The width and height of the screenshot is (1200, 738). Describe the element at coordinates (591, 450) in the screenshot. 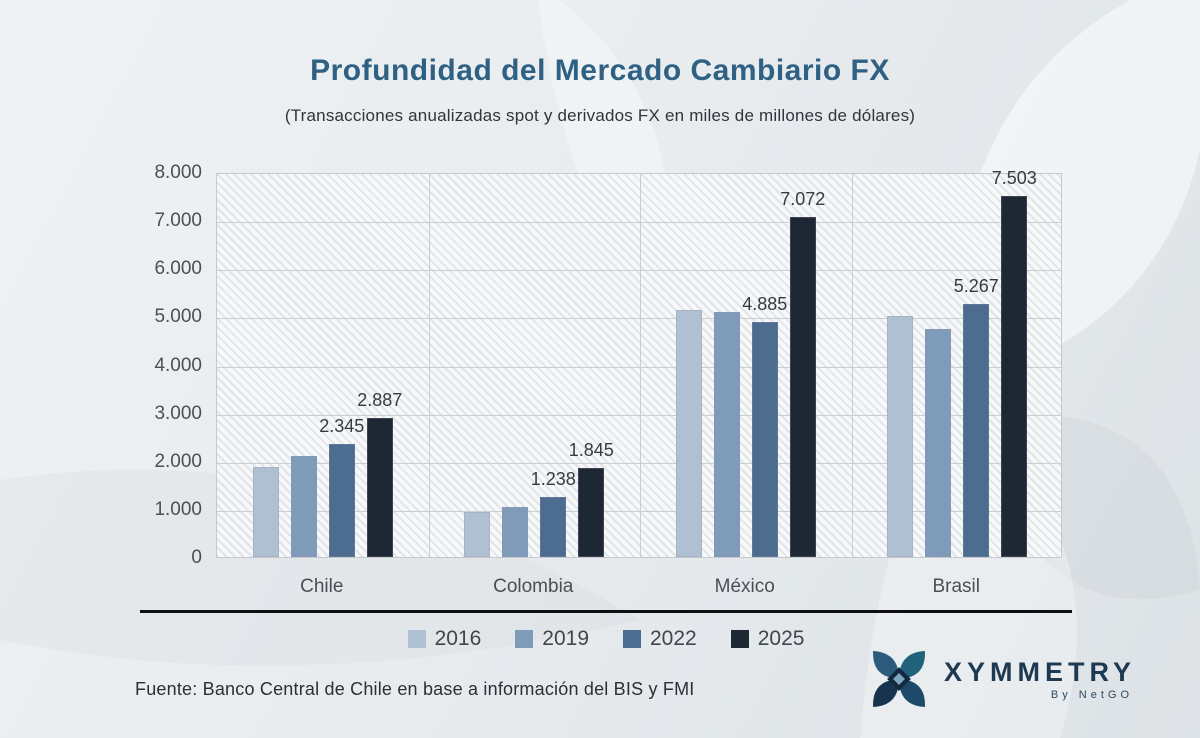

I see `bar-value-label: 1.845` at that location.